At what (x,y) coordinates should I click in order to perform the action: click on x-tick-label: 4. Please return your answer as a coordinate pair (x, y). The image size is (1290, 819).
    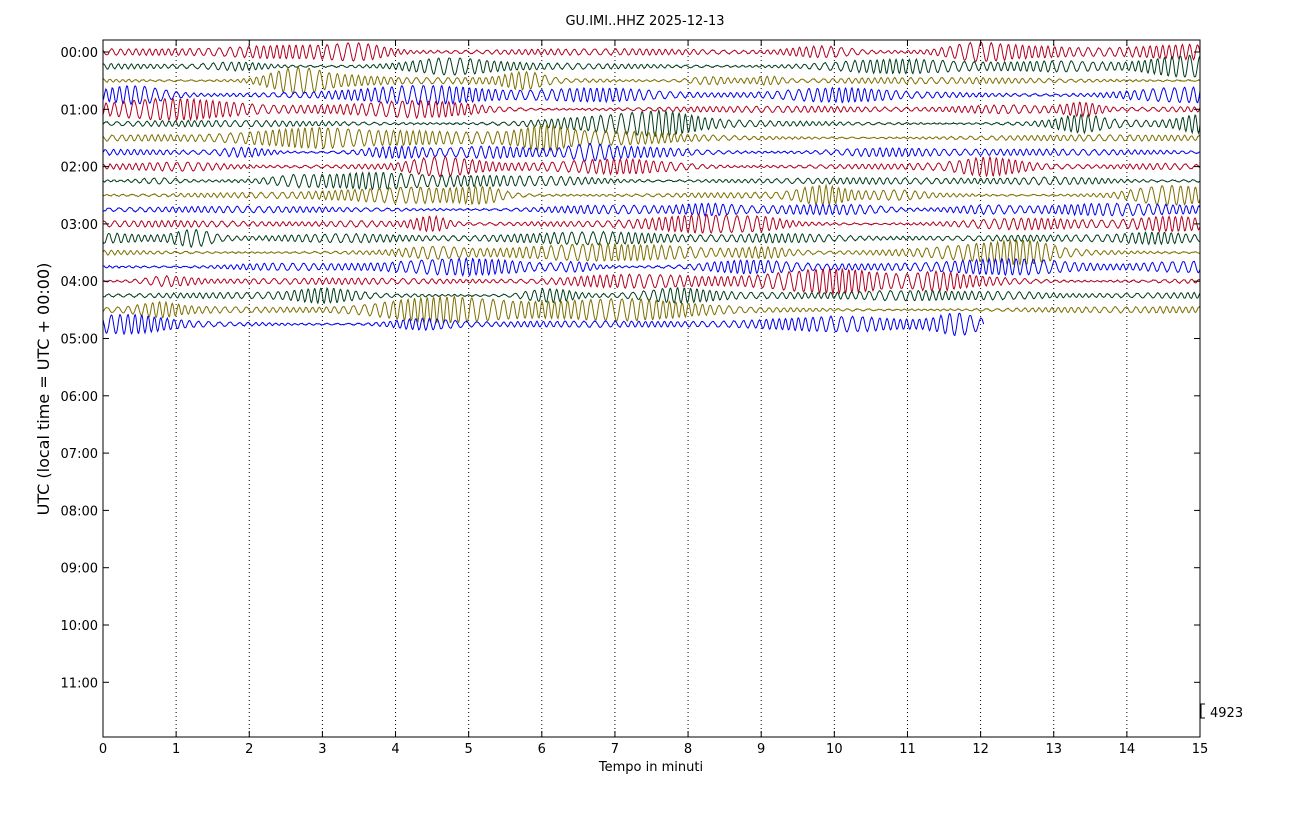
    Looking at the image, I should click on (395, 749).